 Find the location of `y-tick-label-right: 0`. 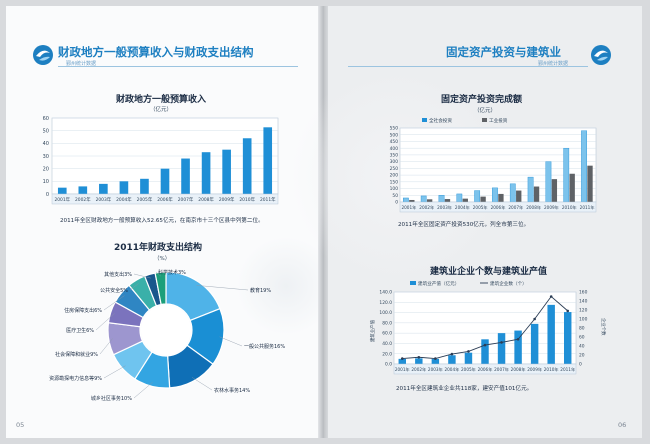

y-tick-label-right: 0 is located at coordinates (580, 365).